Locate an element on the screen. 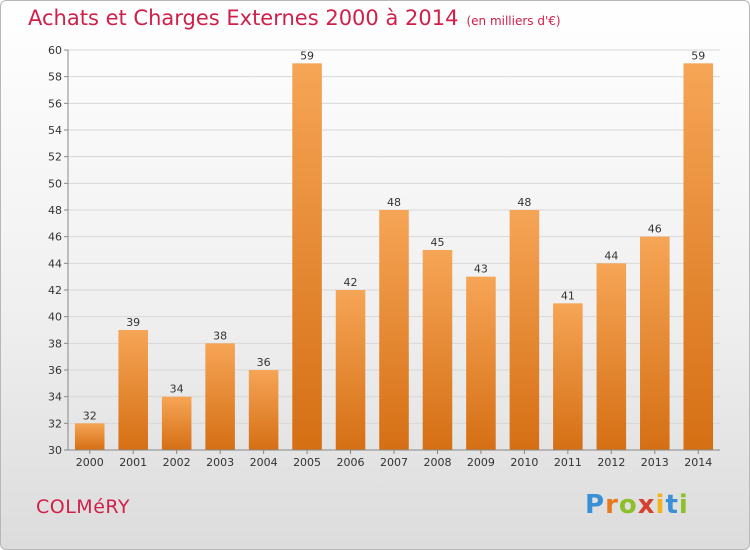  bar-2006 is located at coordinates (350, 370).